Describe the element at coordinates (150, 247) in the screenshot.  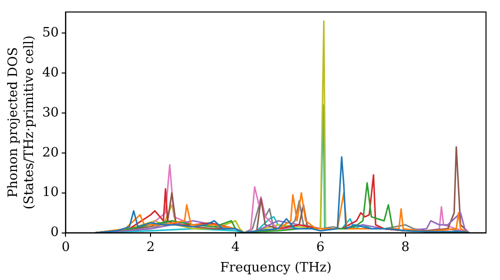
I see `x-tick-label: 2` at that location.